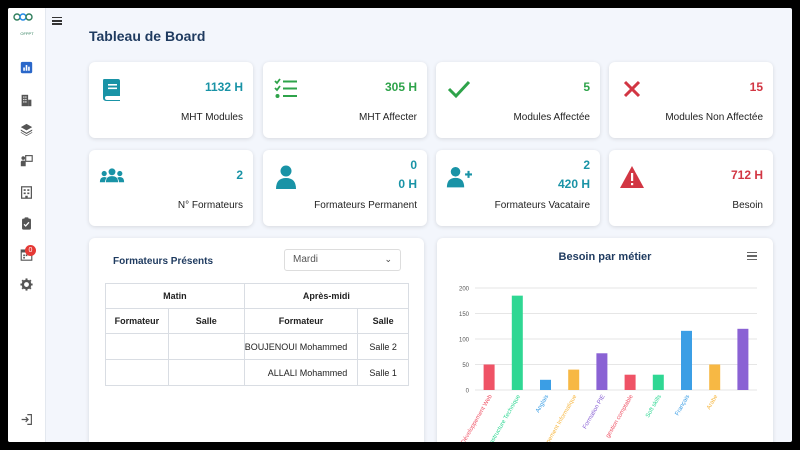  I want to click on kpi-card-modules-affectee: 5 Modules Affectée, so click(518, 100).